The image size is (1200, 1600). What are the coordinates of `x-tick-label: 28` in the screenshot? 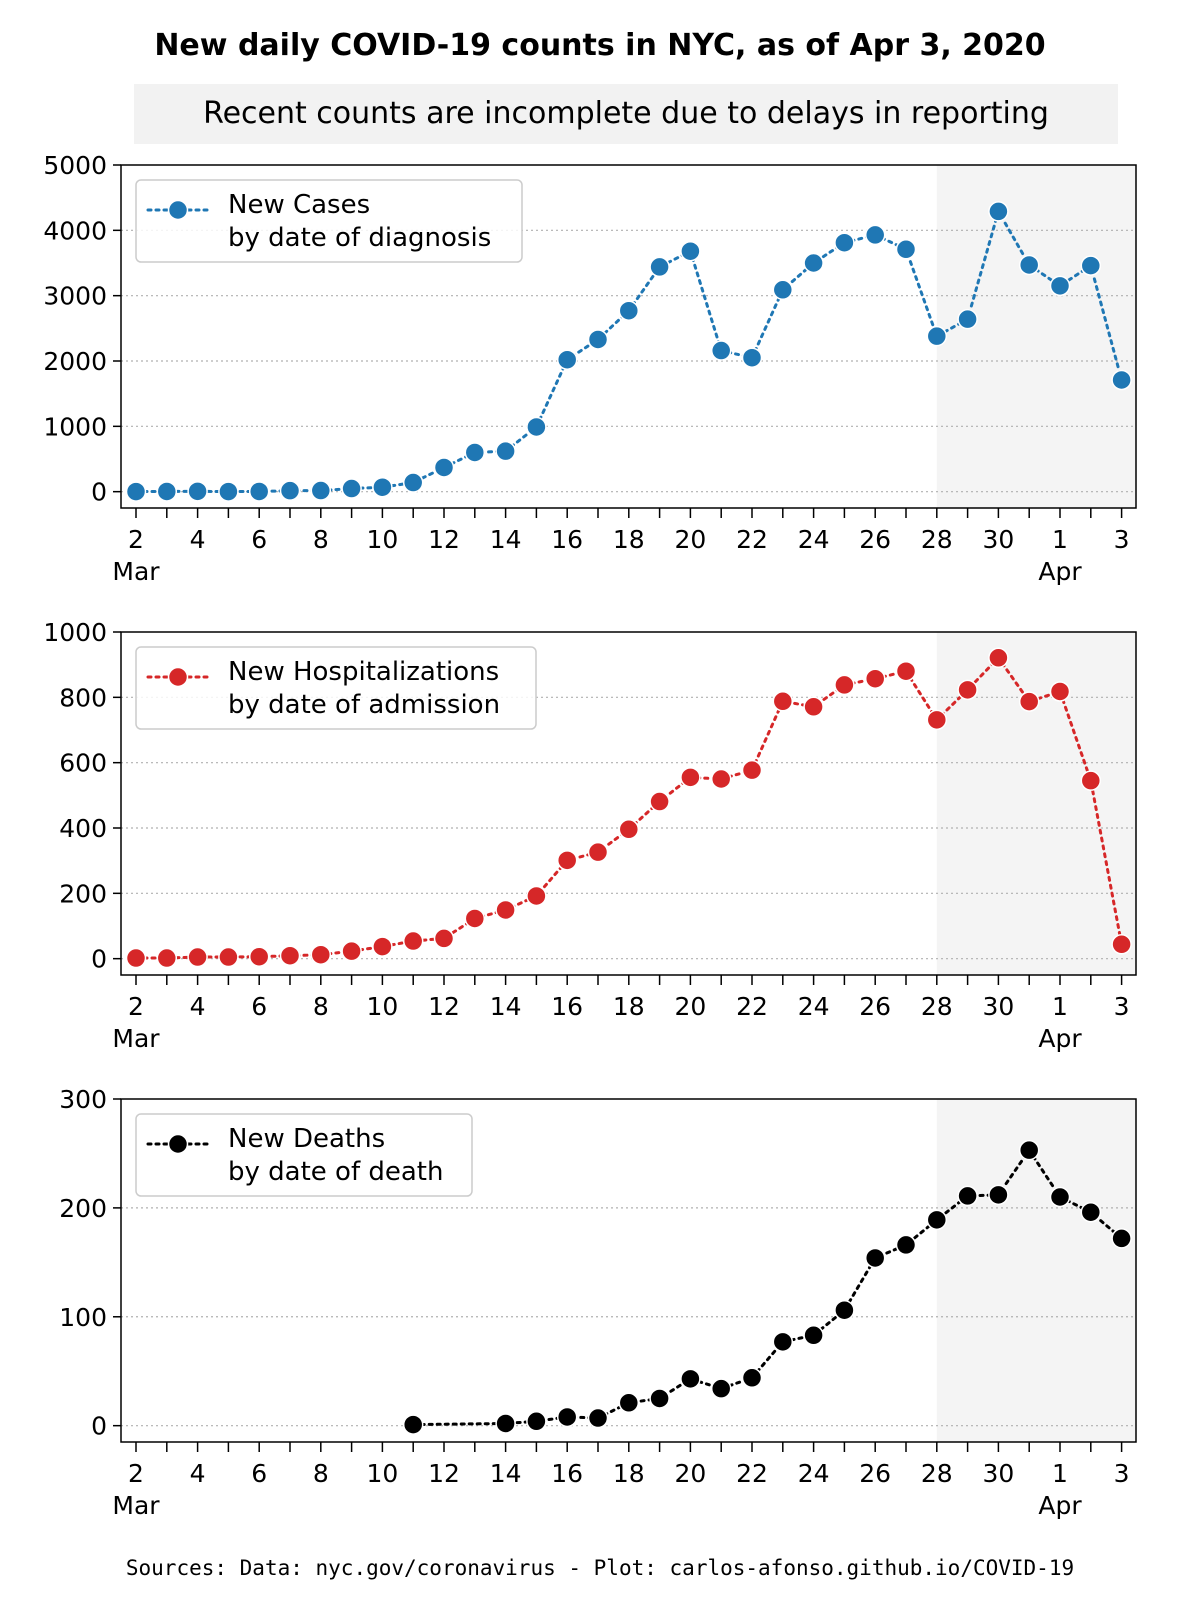 It's located at (937, 1006).